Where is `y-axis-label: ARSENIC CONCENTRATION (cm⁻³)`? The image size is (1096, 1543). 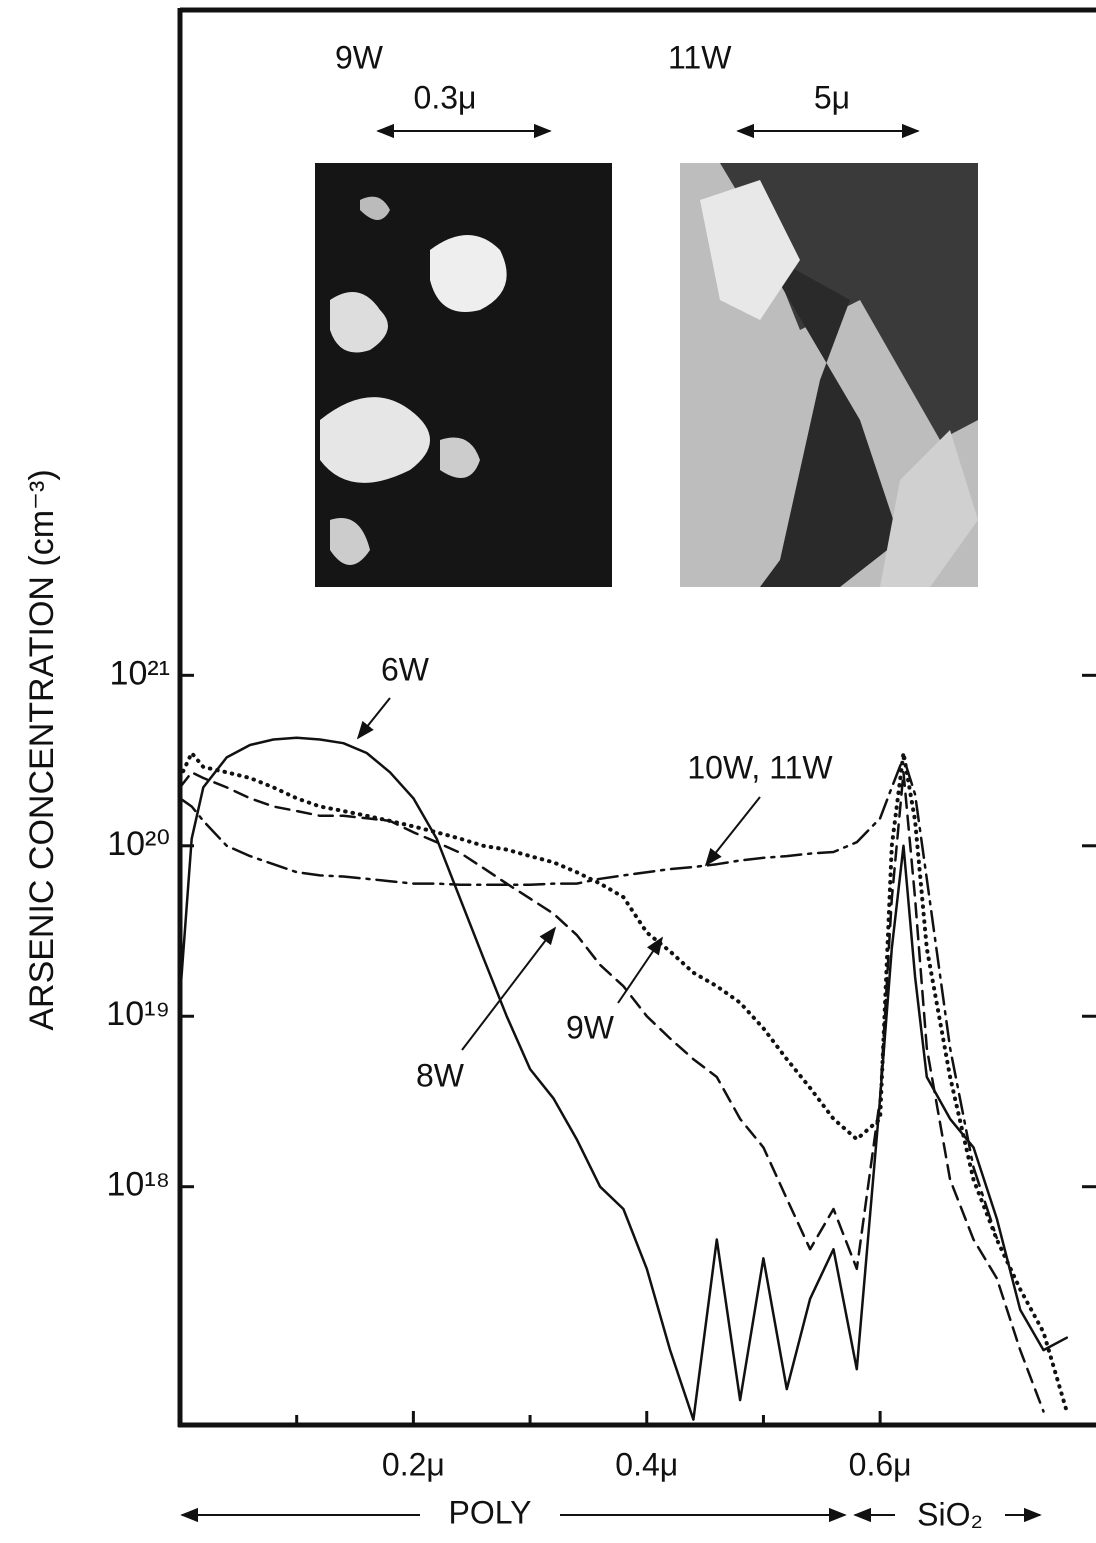 y-axis-label: ARSENIC CONCENTRATION (cm⁻³) is located at coordinates (42, 749).